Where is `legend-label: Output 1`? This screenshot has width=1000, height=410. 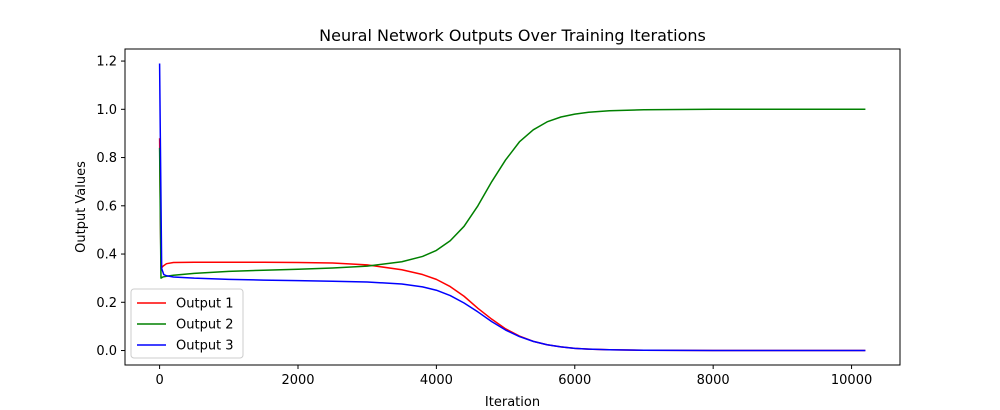
legend-label: Output 1 is located at coordinates (205, 304).